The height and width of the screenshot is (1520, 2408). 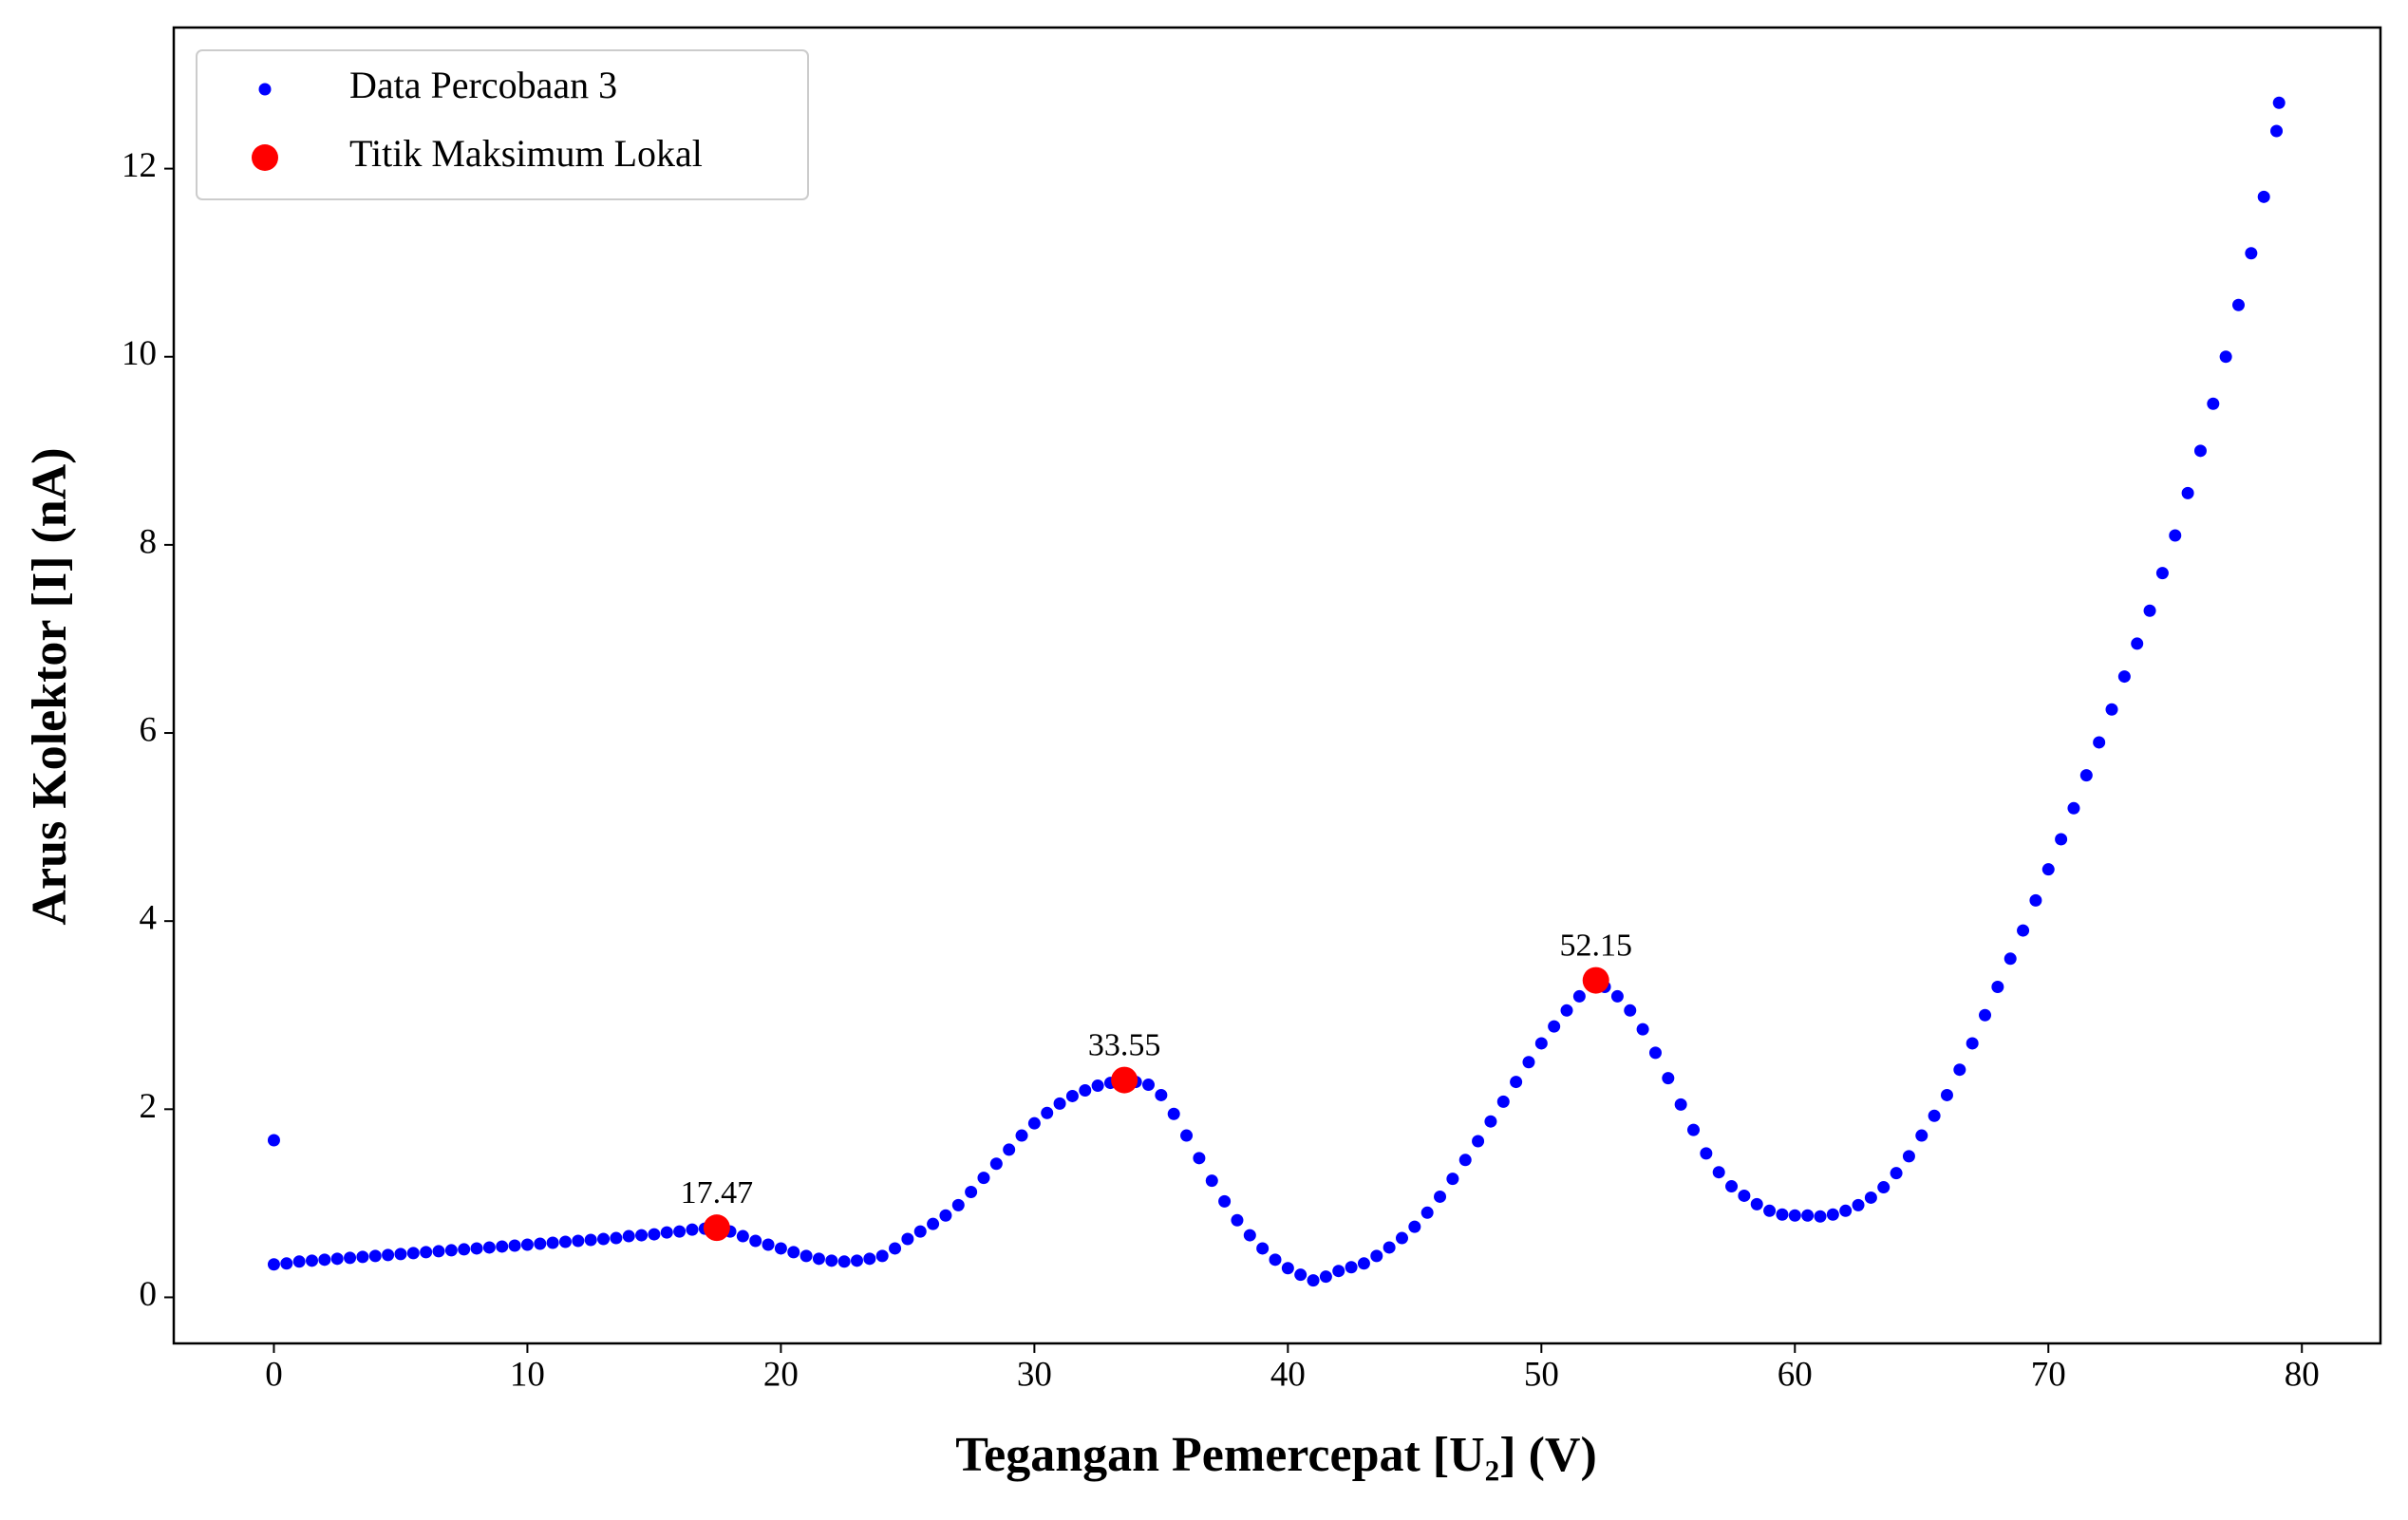 I want to click on data-label: 52.15, so click(x=1595, y=945).